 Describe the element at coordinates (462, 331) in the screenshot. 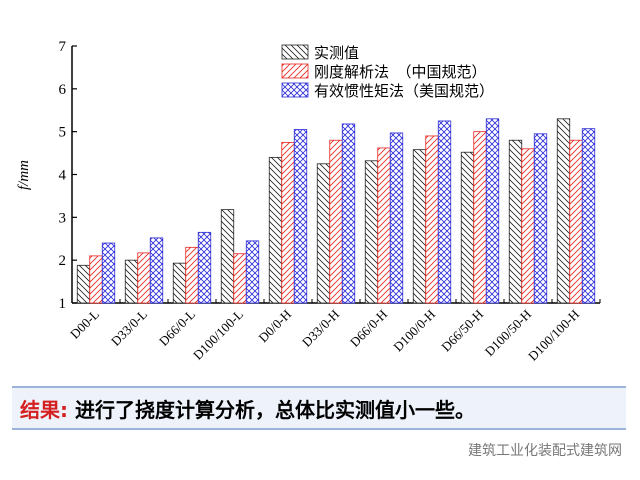

I see `x-tick-label: D66/50-H` at that location.